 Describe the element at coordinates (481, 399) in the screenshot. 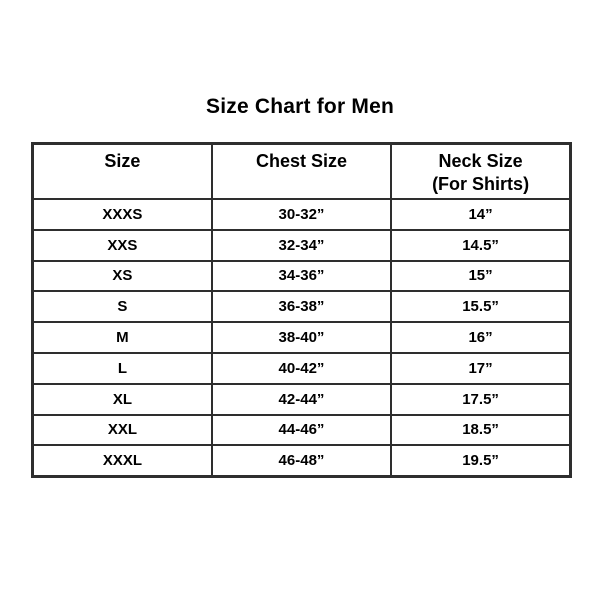

I see `neck-size-cell: 17.5”` at that location.